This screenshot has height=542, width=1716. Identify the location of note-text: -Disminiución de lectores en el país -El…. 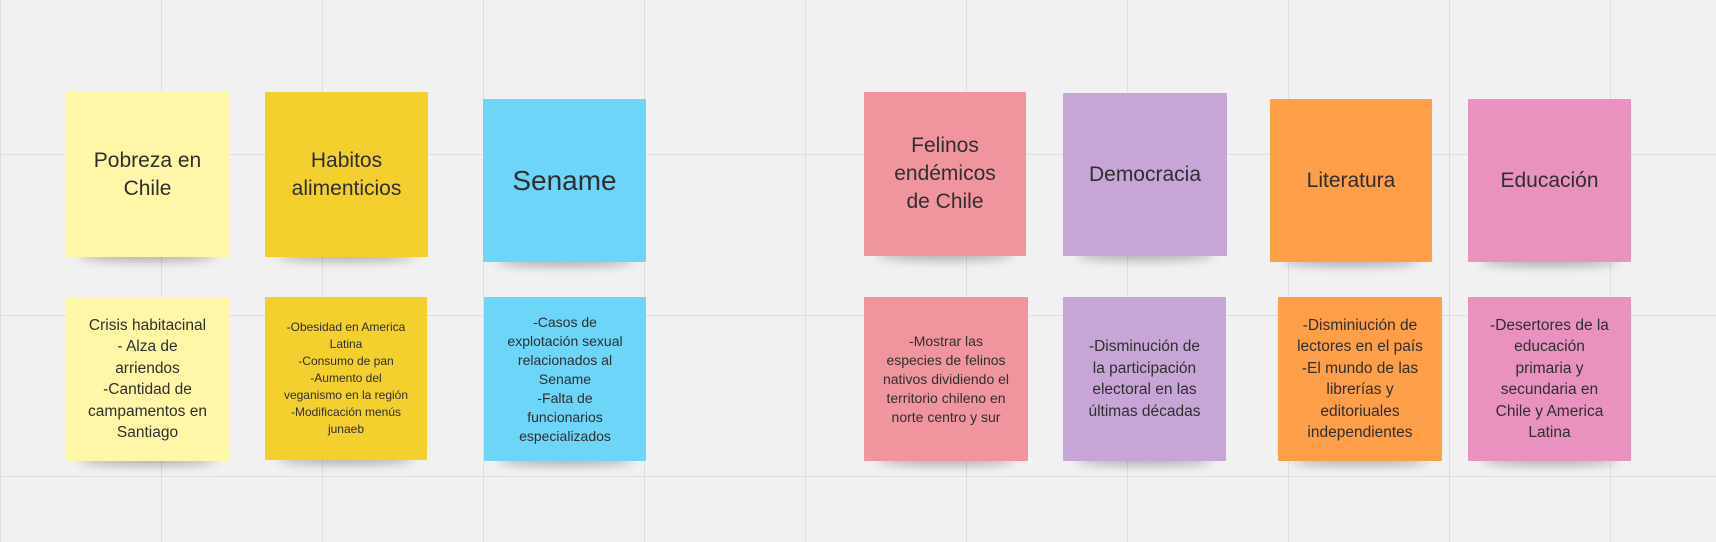
(1360, 379).